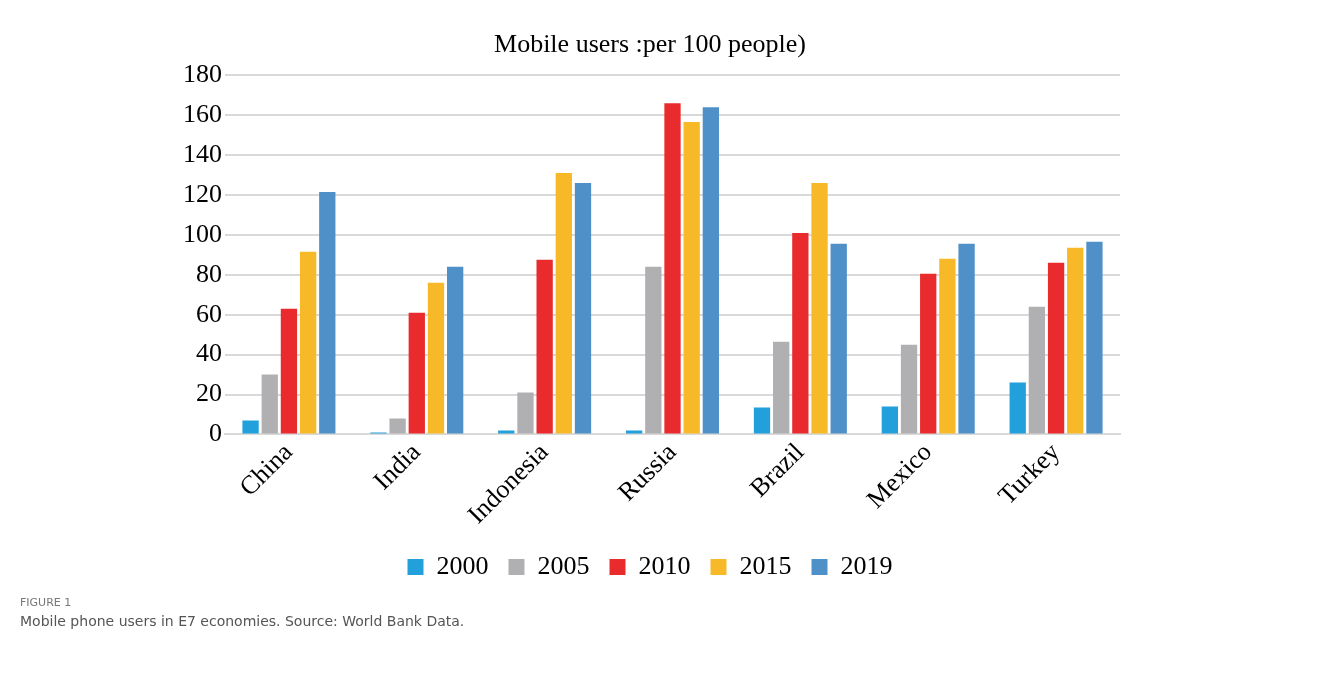  Describe the element at coordinates (209, 353) in the screenshot. I see `y-tick-label: 40` at that location.